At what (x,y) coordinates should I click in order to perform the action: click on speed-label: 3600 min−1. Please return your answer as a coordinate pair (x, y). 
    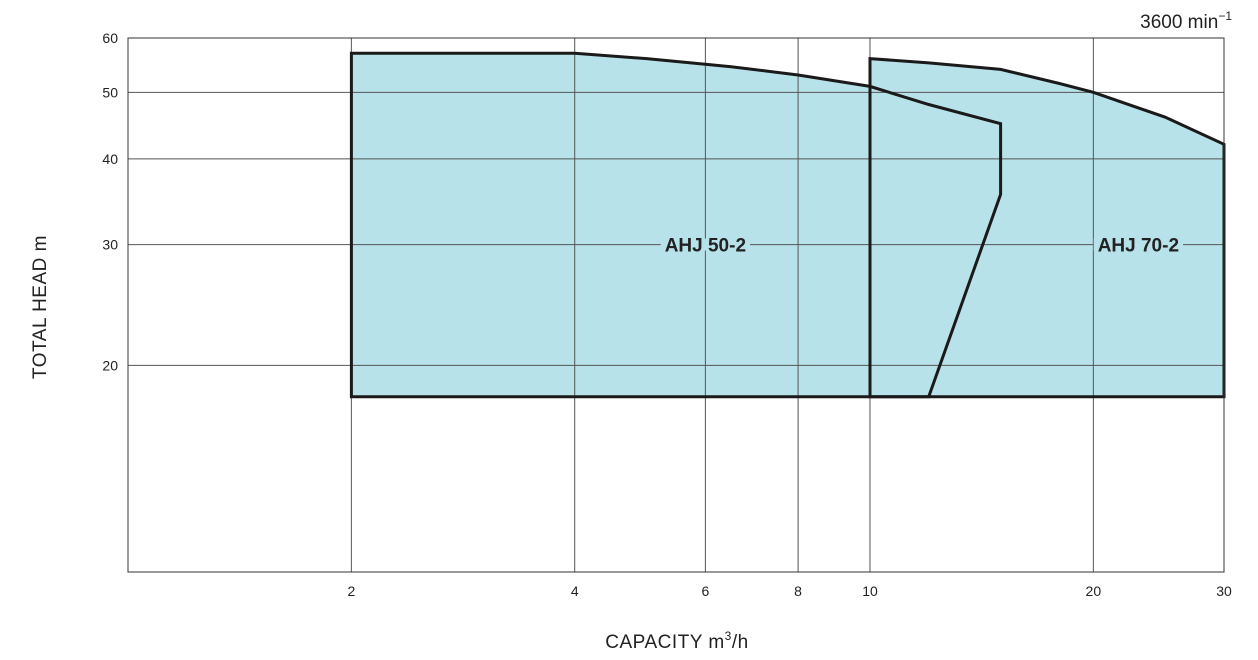
    Looking at the image, I should click on (1186, 21).